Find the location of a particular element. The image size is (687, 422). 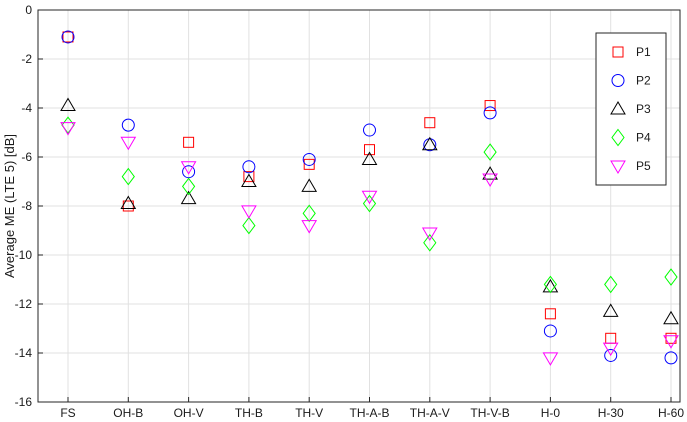

y-tick-label: -10 is located at coordinates (24, 255).